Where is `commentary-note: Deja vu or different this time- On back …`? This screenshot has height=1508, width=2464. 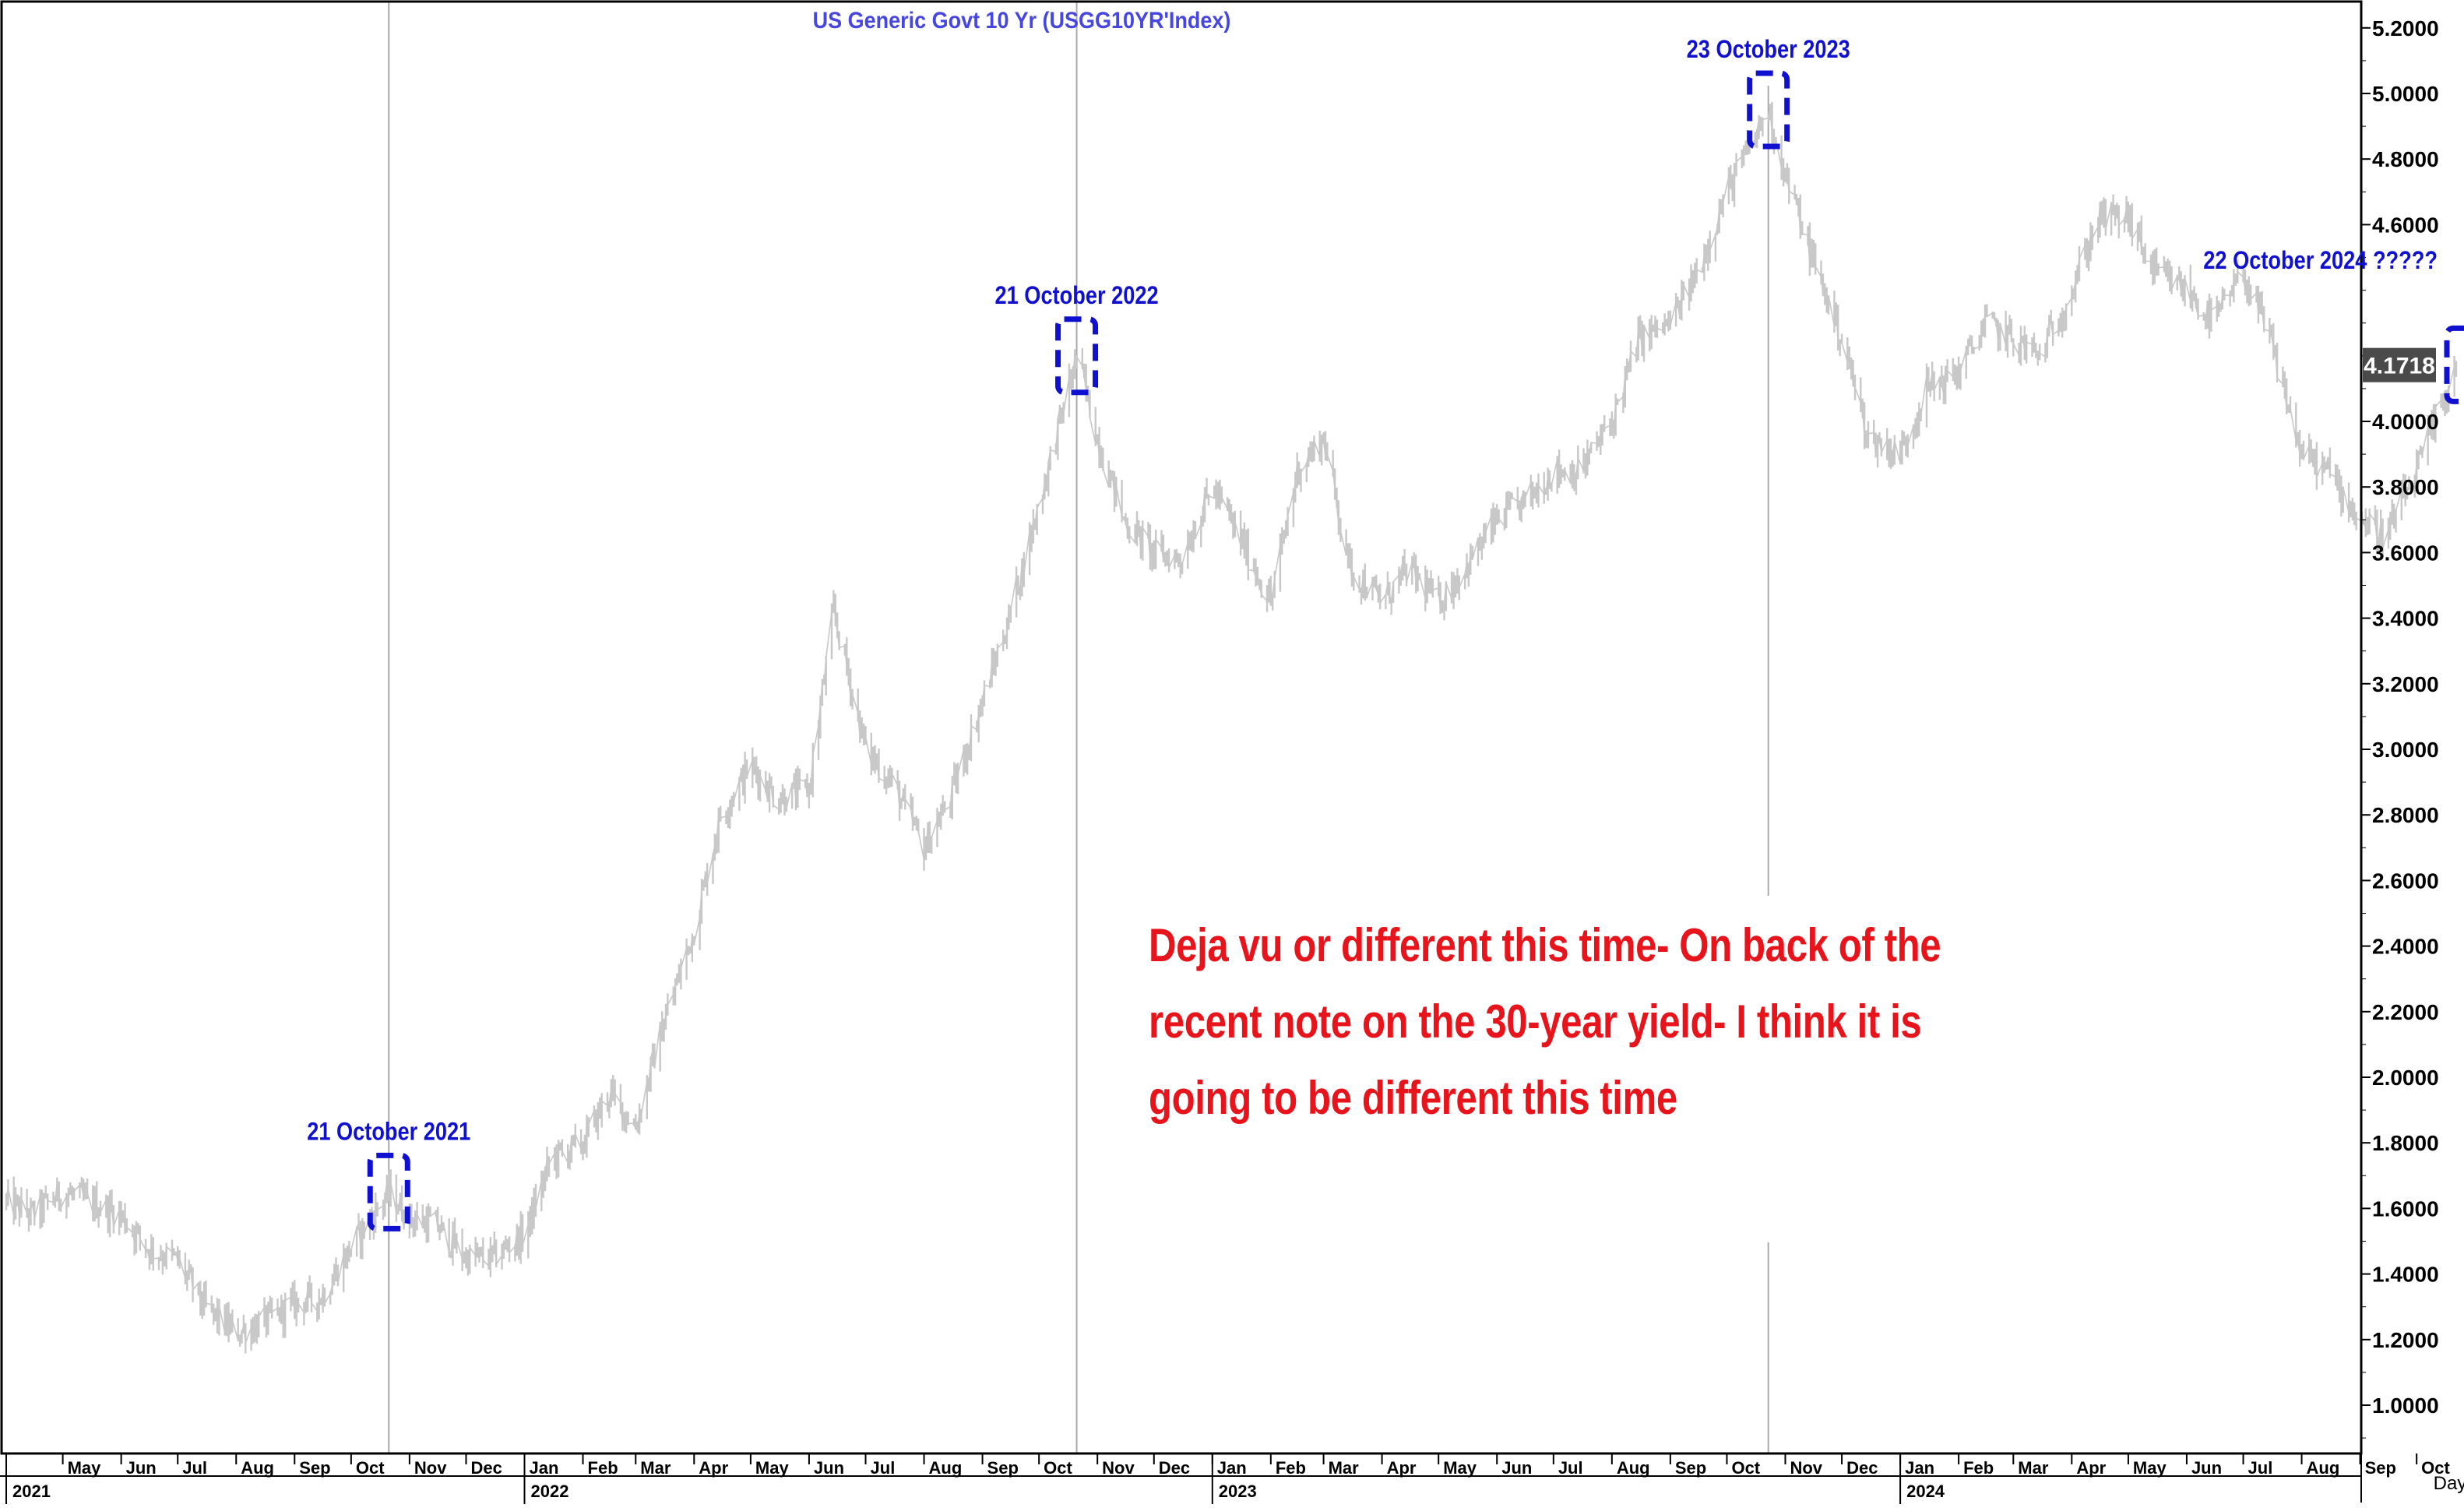 commentary-note: Deja vu or different this time- On back … is located at coordinates (1545, 1021).